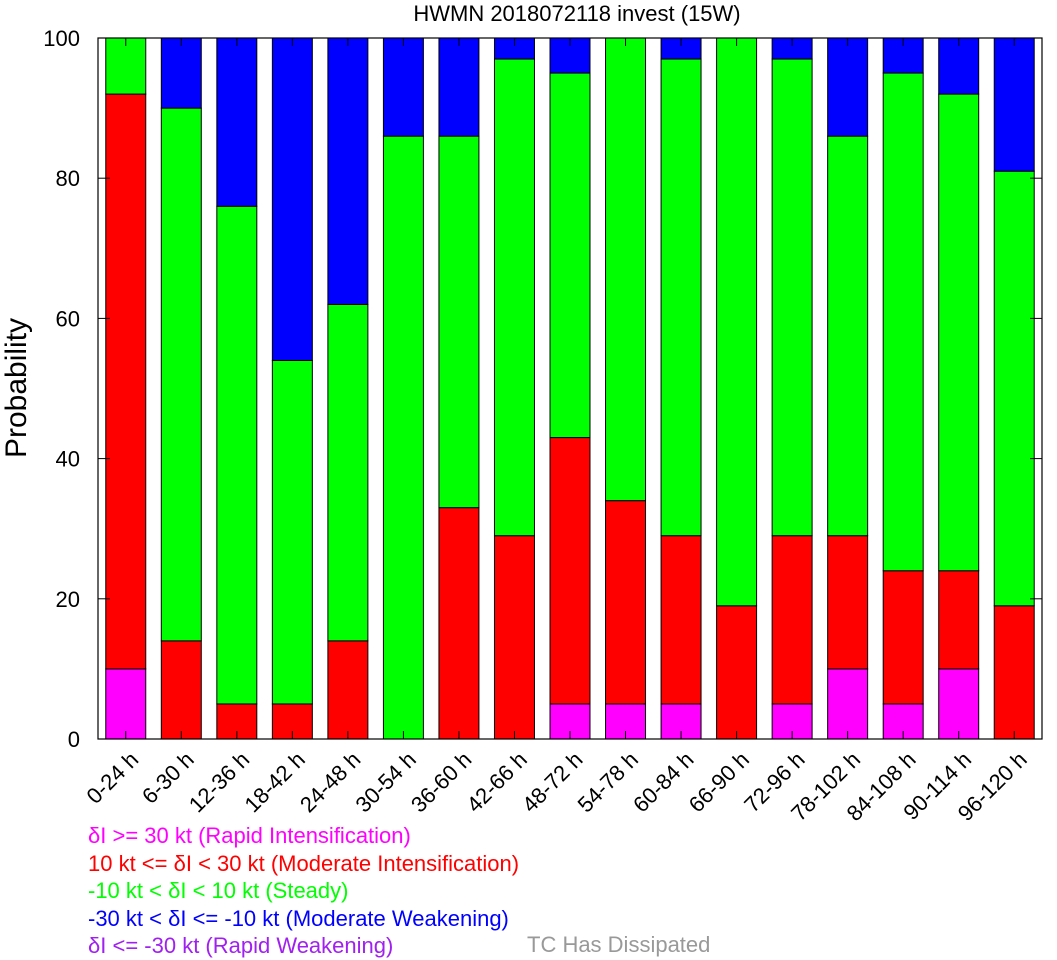  Describe the element at coordinates (241, 945) in the screenshot. I see `legend-rapid-weakening: δI <= -30 kt (Rapid Weakening)` at that location.